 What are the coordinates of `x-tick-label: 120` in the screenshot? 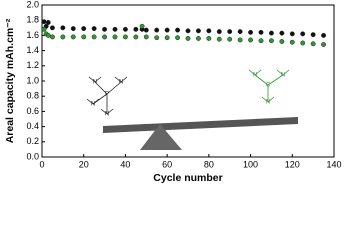 It's located at (292, 164).